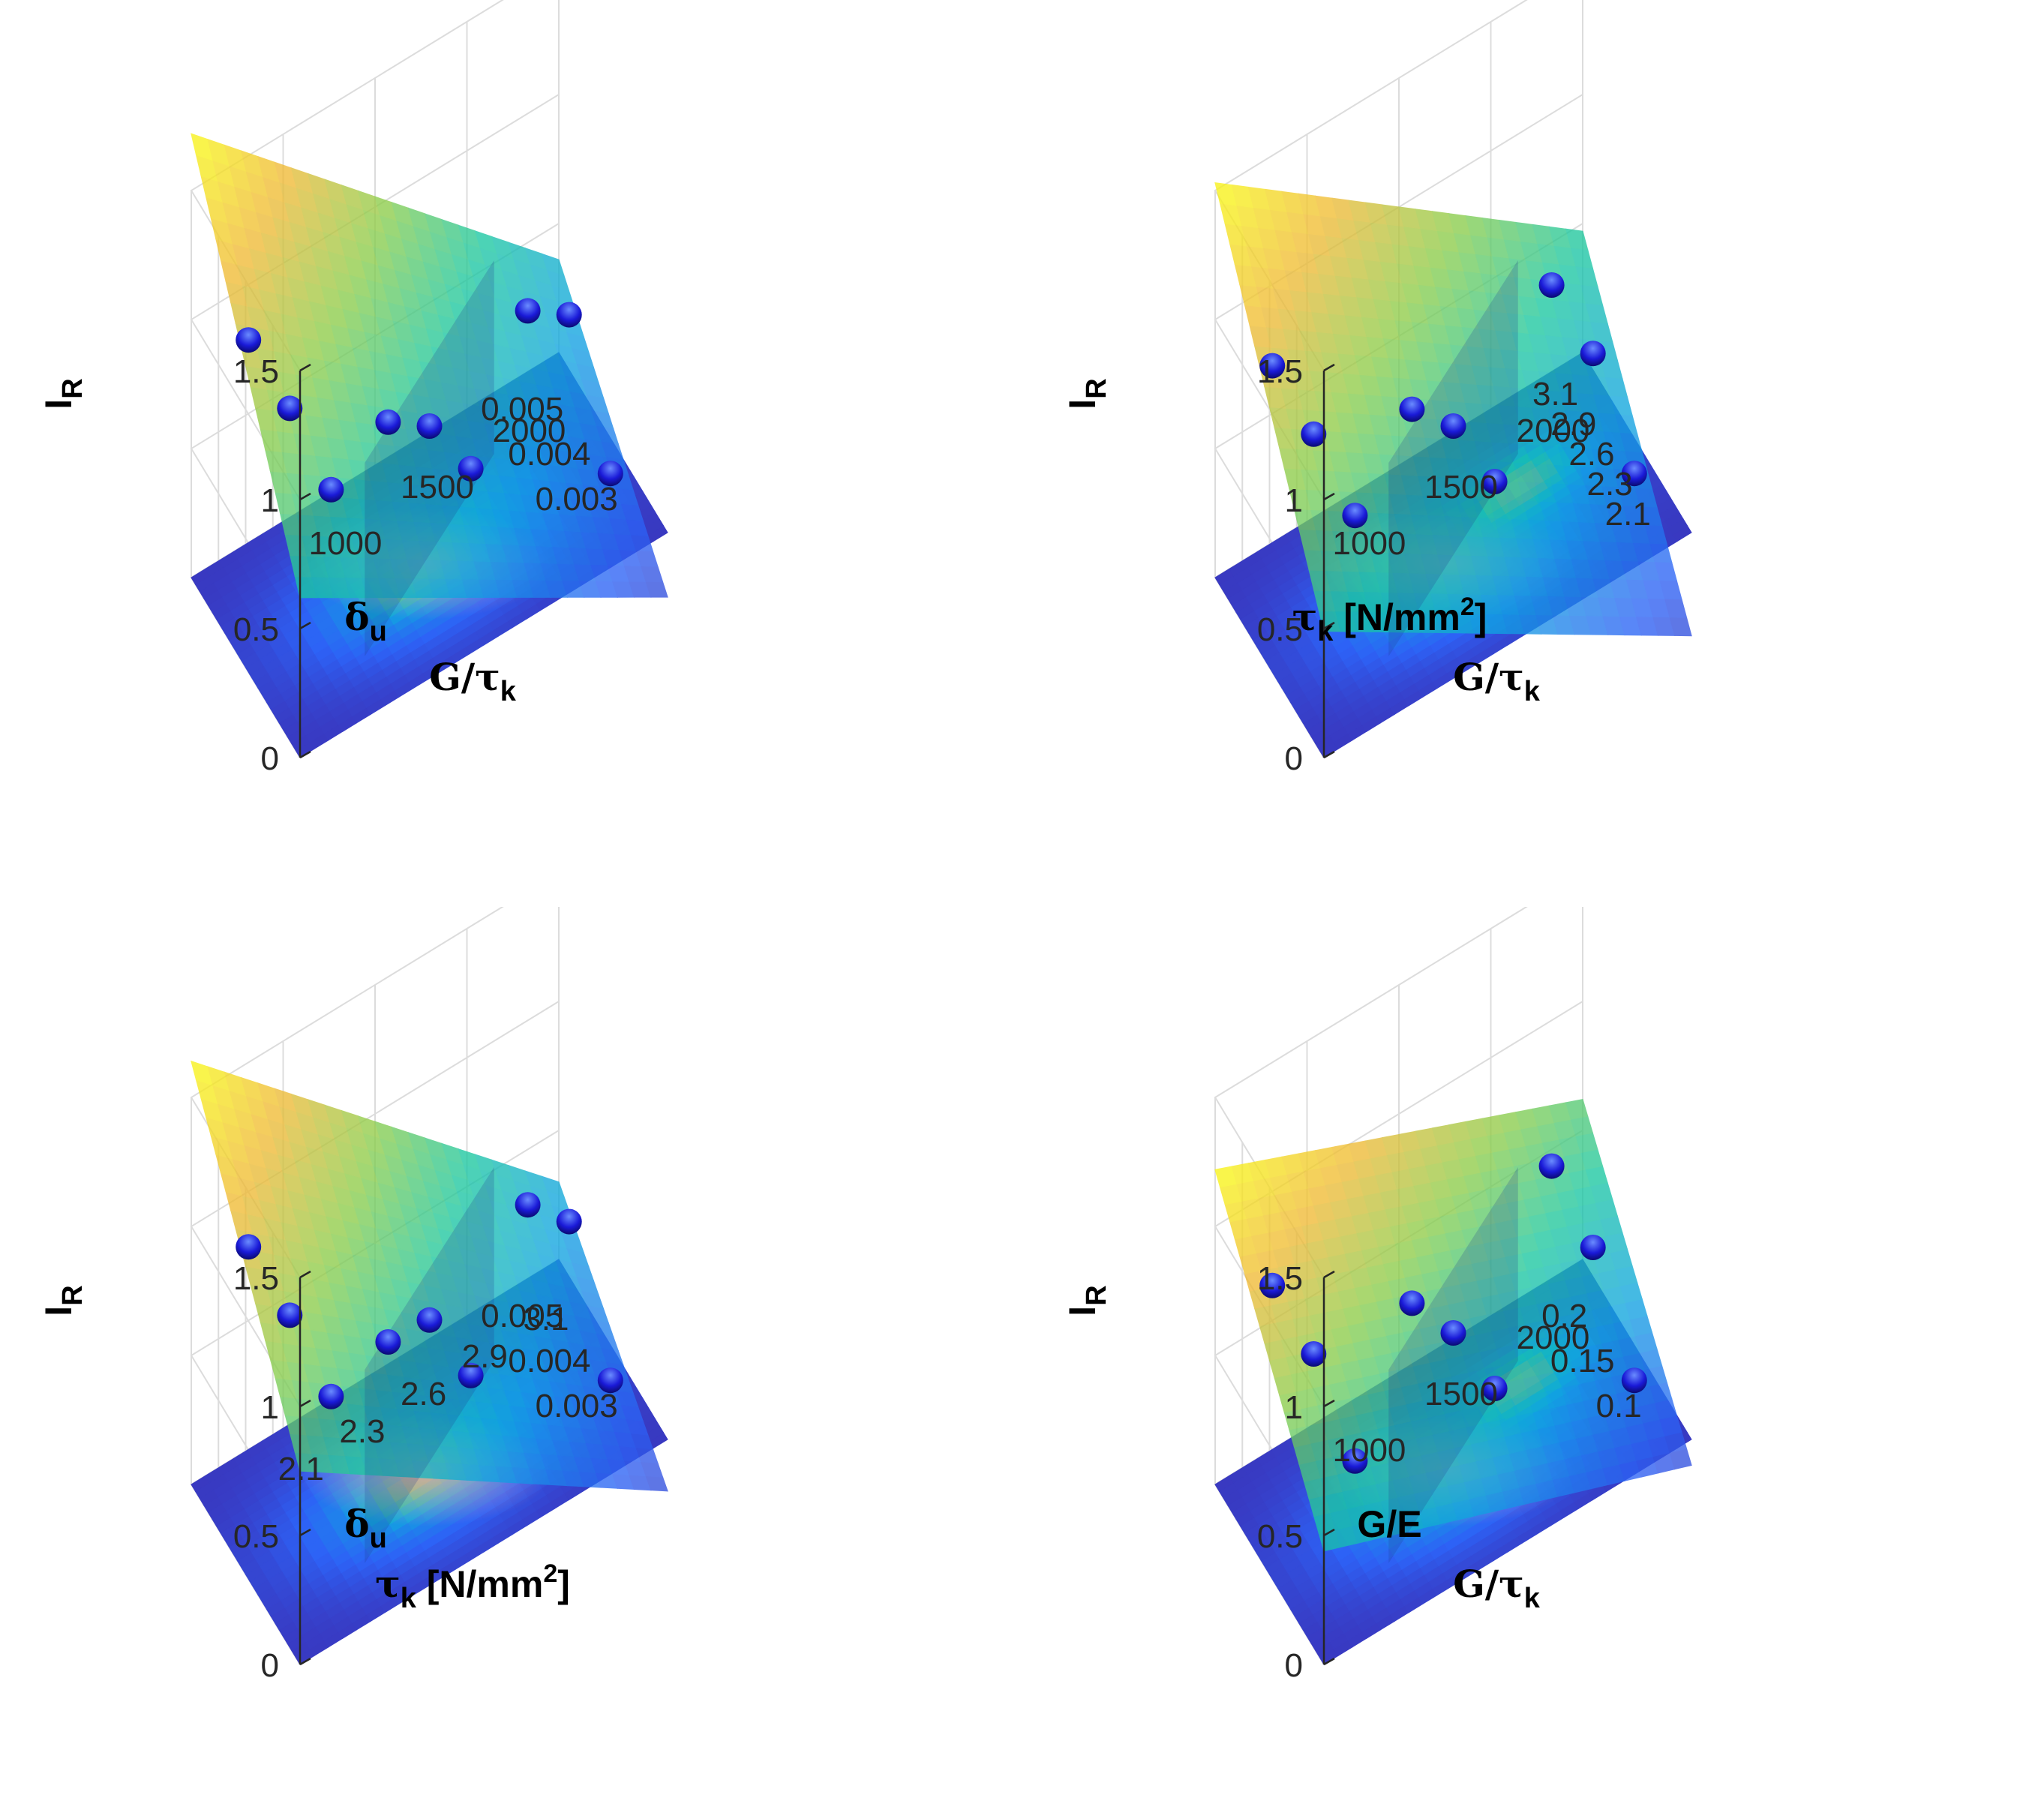 Image resolution: width=2044 pixels, height=1807 pixels. What do you see at coordinates (1619, 1406) in the screenshot?
I see `x-tick-label: 0.1` at bounding box center [1619, 1406].